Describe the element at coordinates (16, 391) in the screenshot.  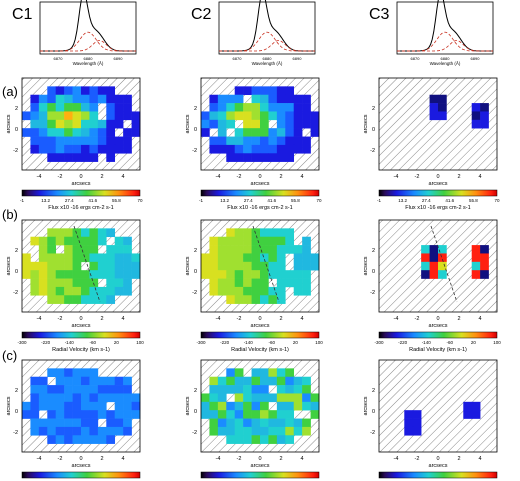
I see `map-ytick: 2` at that location.